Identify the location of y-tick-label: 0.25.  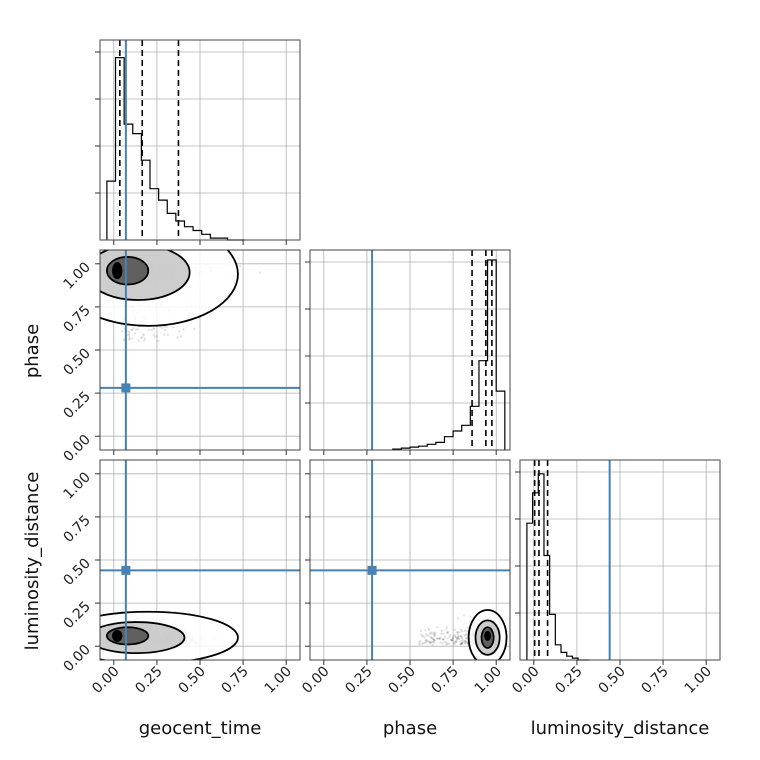
(76, 615).